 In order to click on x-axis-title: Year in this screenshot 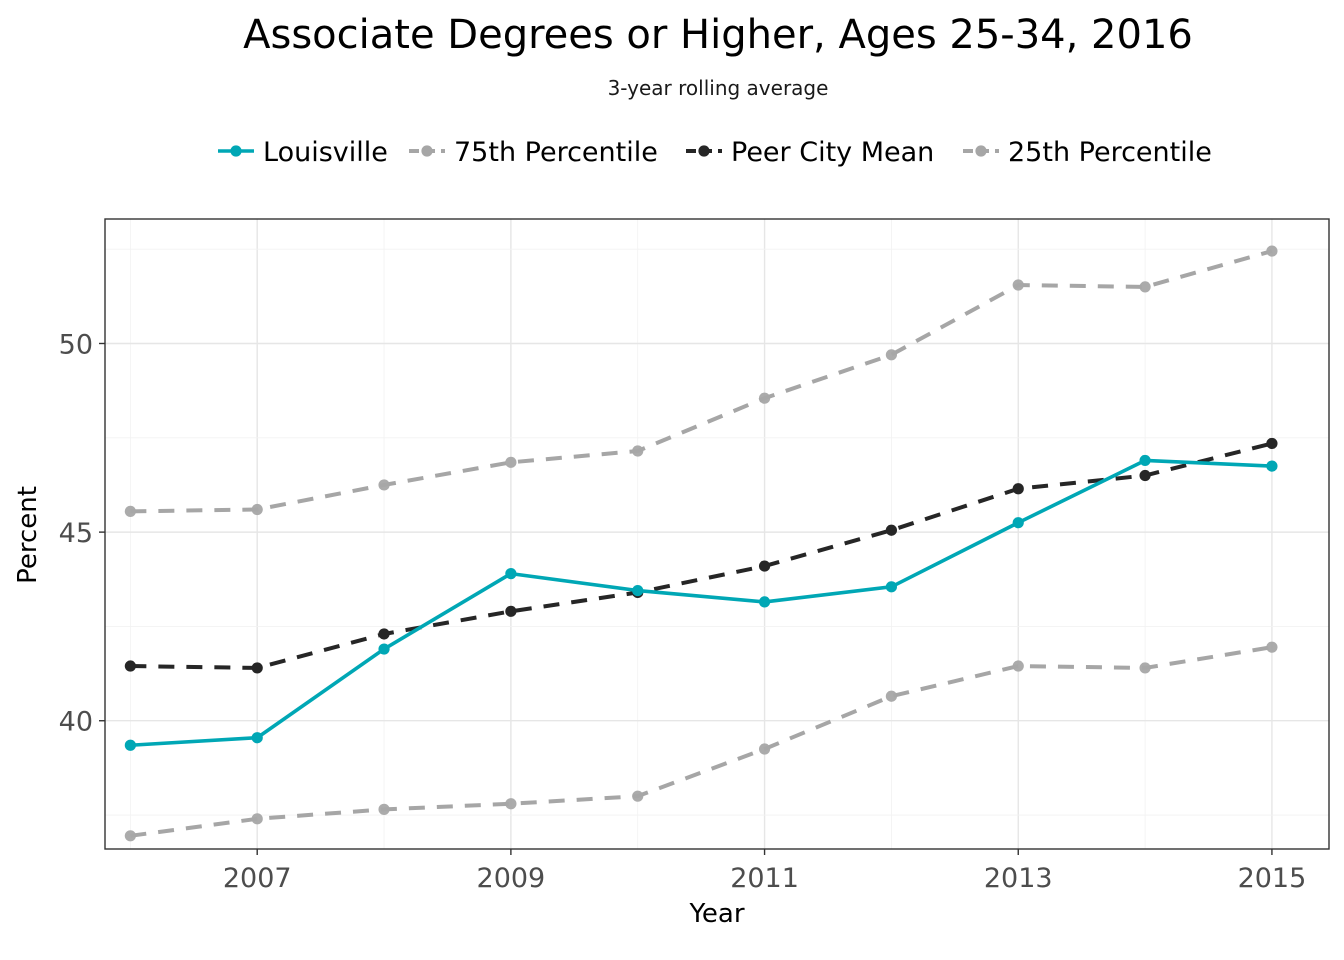, I will do `click(716, 914)`.